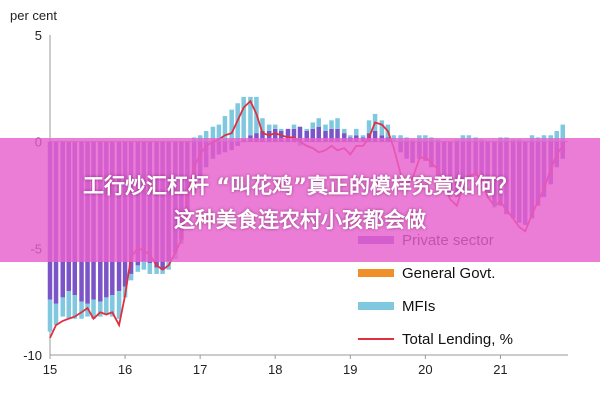  What do you see at coordinates (33, 15) in the screenshot?
I see `y-axis-label: per cent` at bounding box center [33, 15].